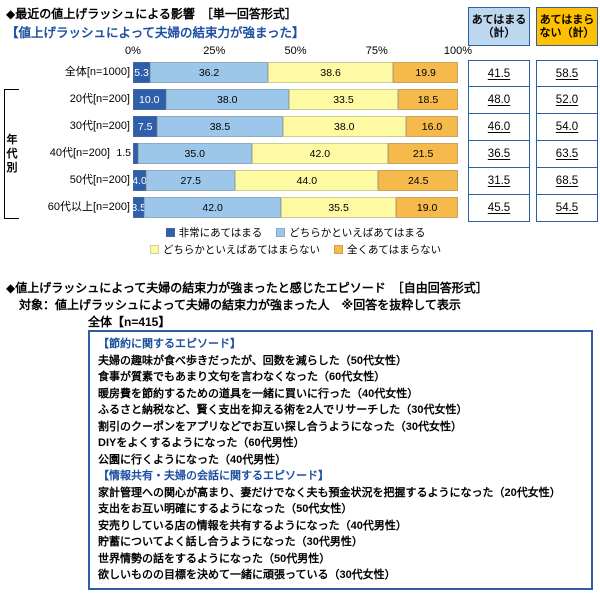  What do you see at coordinates (155, 33) in the screenshot?
I see `chart-subtitle: 【値上げラッシュによって夫婦の結束力が強まった】` at bounding box center [155, 33].